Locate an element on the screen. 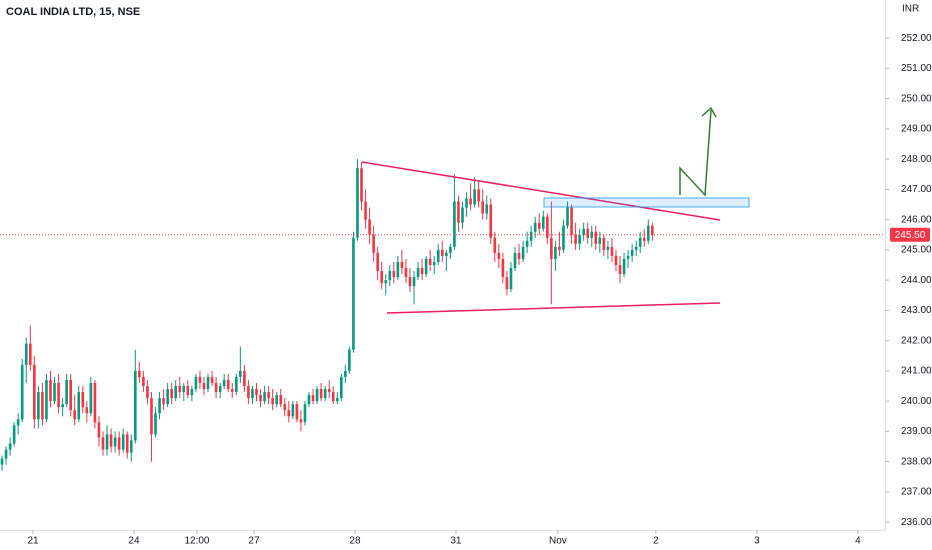  x-tick-label: 12:00 is located at coordinates (196, 541).